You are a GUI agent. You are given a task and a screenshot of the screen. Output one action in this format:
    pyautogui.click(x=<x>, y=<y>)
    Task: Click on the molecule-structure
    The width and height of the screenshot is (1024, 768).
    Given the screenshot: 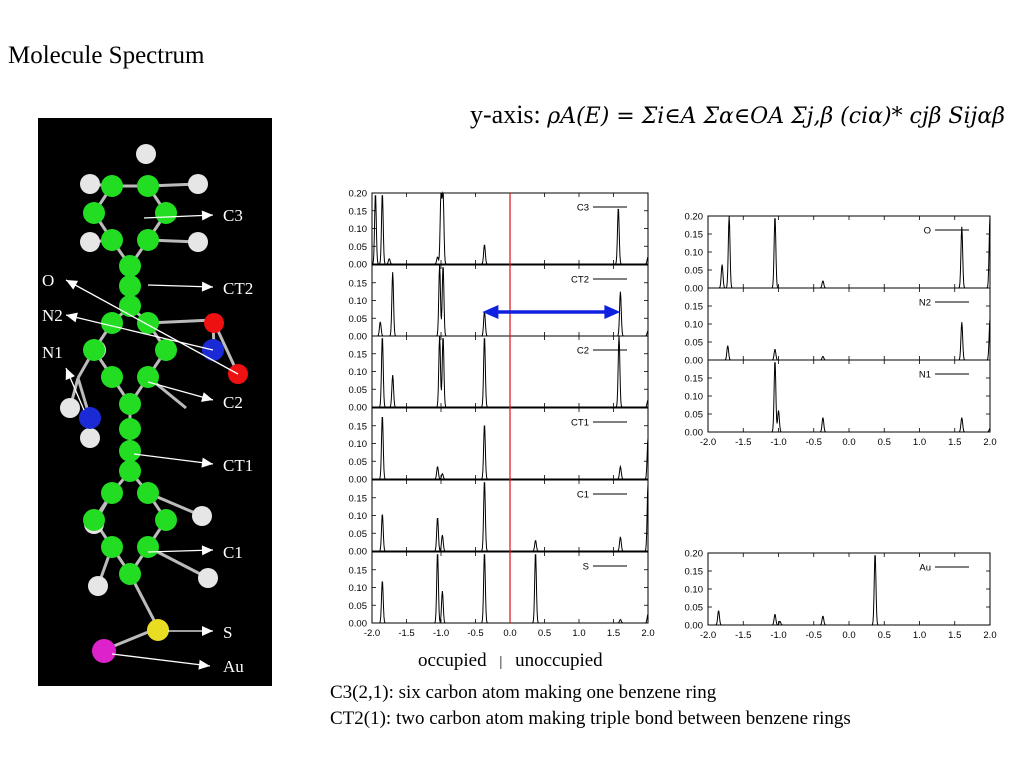 What is the action you would take?
    pyautogui.click(x=154, y=403)
    